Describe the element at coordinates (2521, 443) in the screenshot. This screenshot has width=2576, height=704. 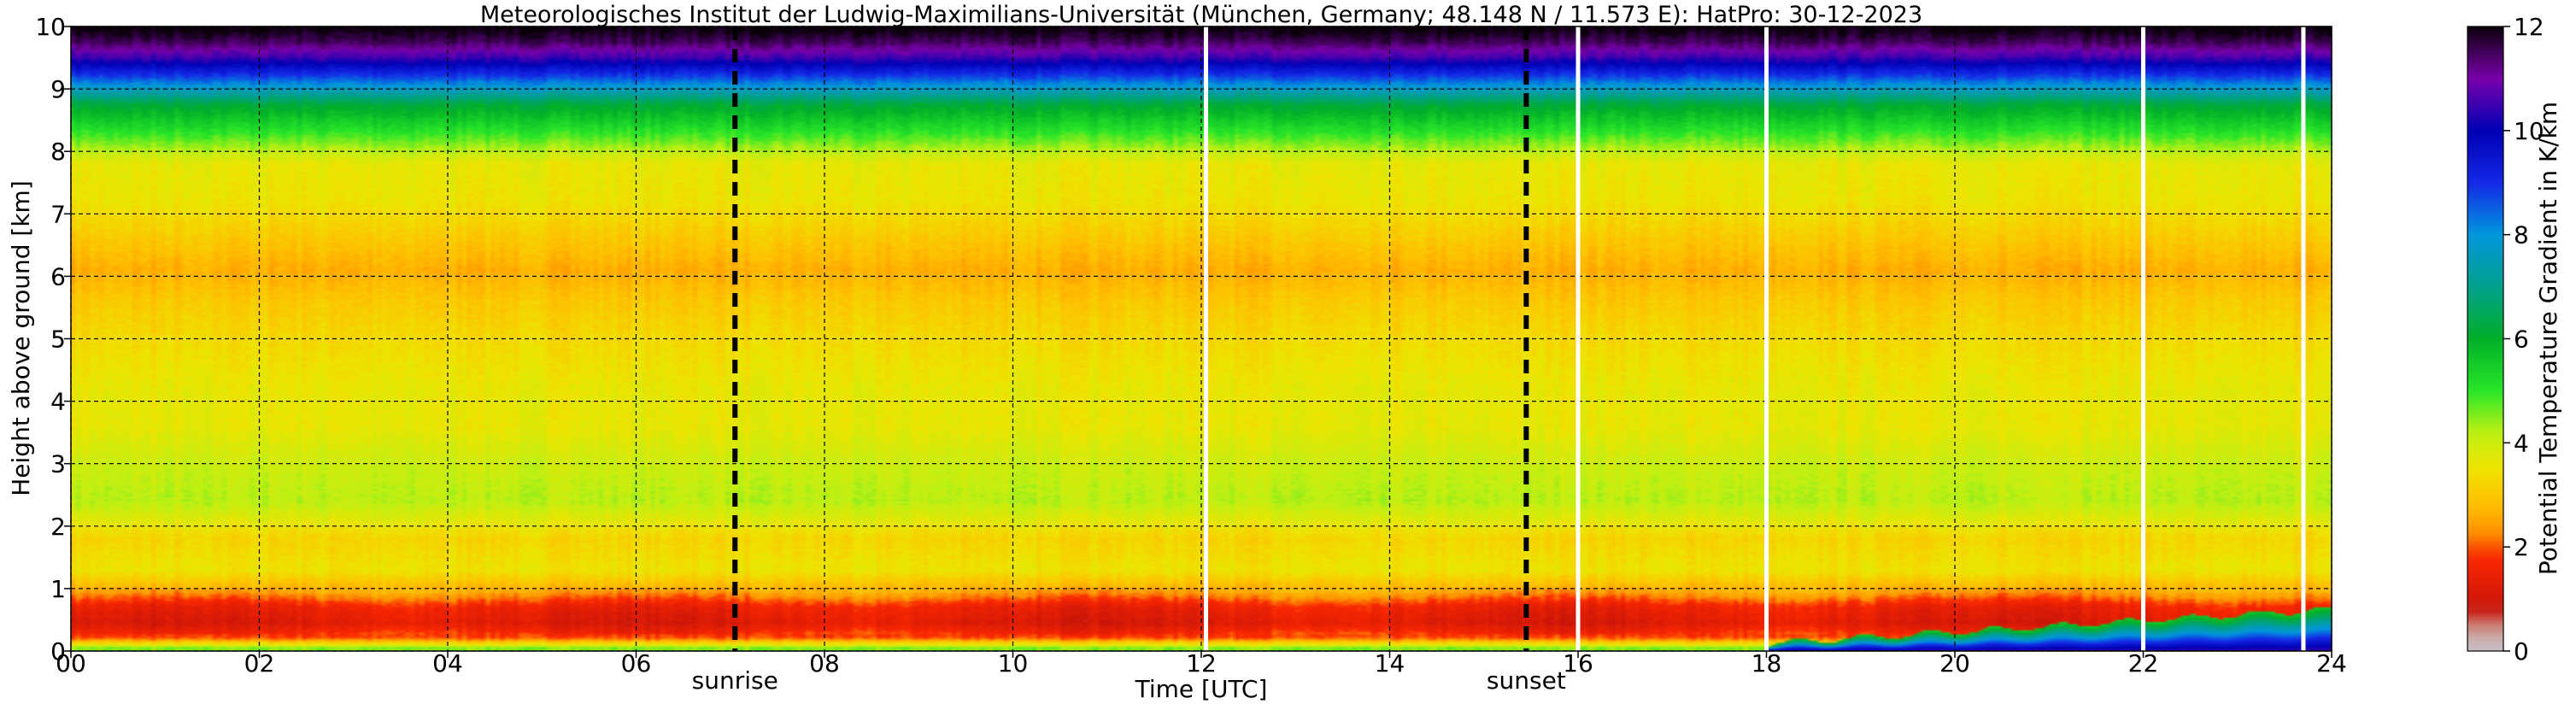
I see `colorbar-tick-label: 4` at that location.